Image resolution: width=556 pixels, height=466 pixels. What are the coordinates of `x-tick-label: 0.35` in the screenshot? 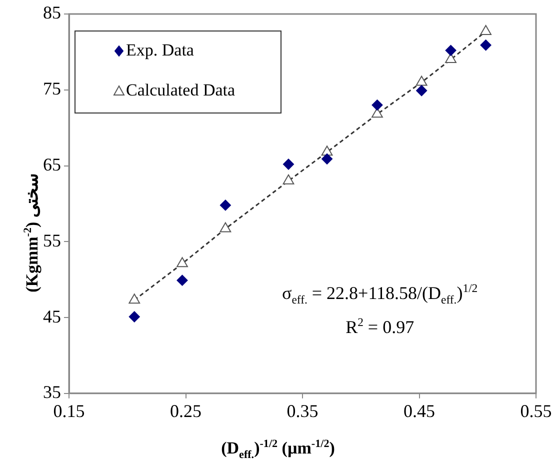 It's located at (302, 410).